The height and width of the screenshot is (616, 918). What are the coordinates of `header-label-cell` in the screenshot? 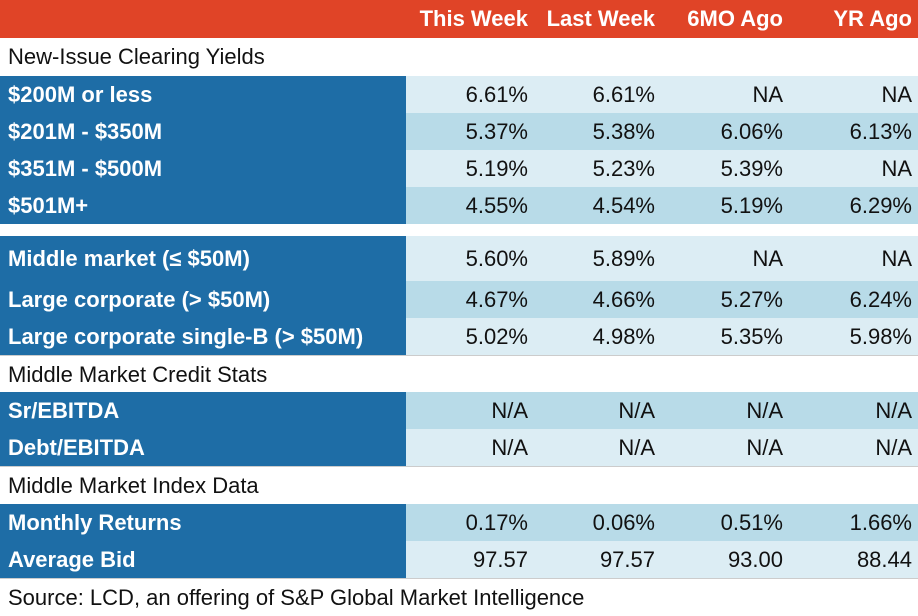 It's located at (203, 19).